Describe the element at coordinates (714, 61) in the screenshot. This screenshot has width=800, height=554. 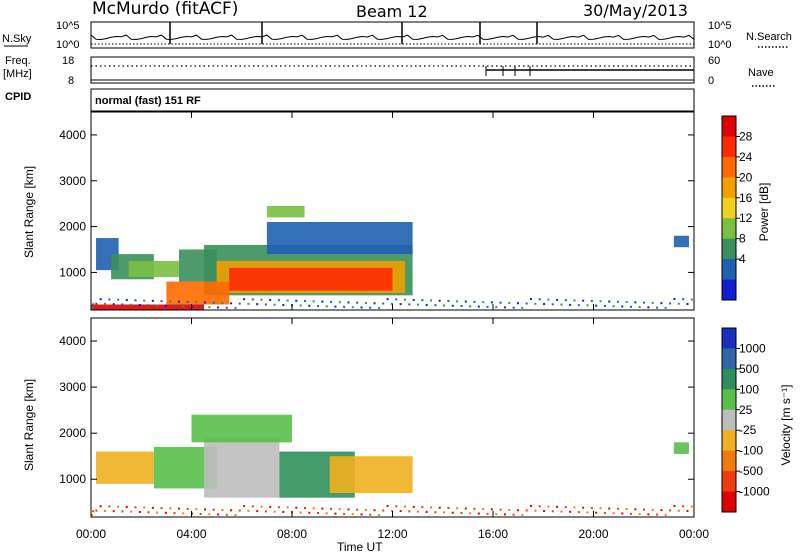
I see `nave-tick-top: 60` at that location.